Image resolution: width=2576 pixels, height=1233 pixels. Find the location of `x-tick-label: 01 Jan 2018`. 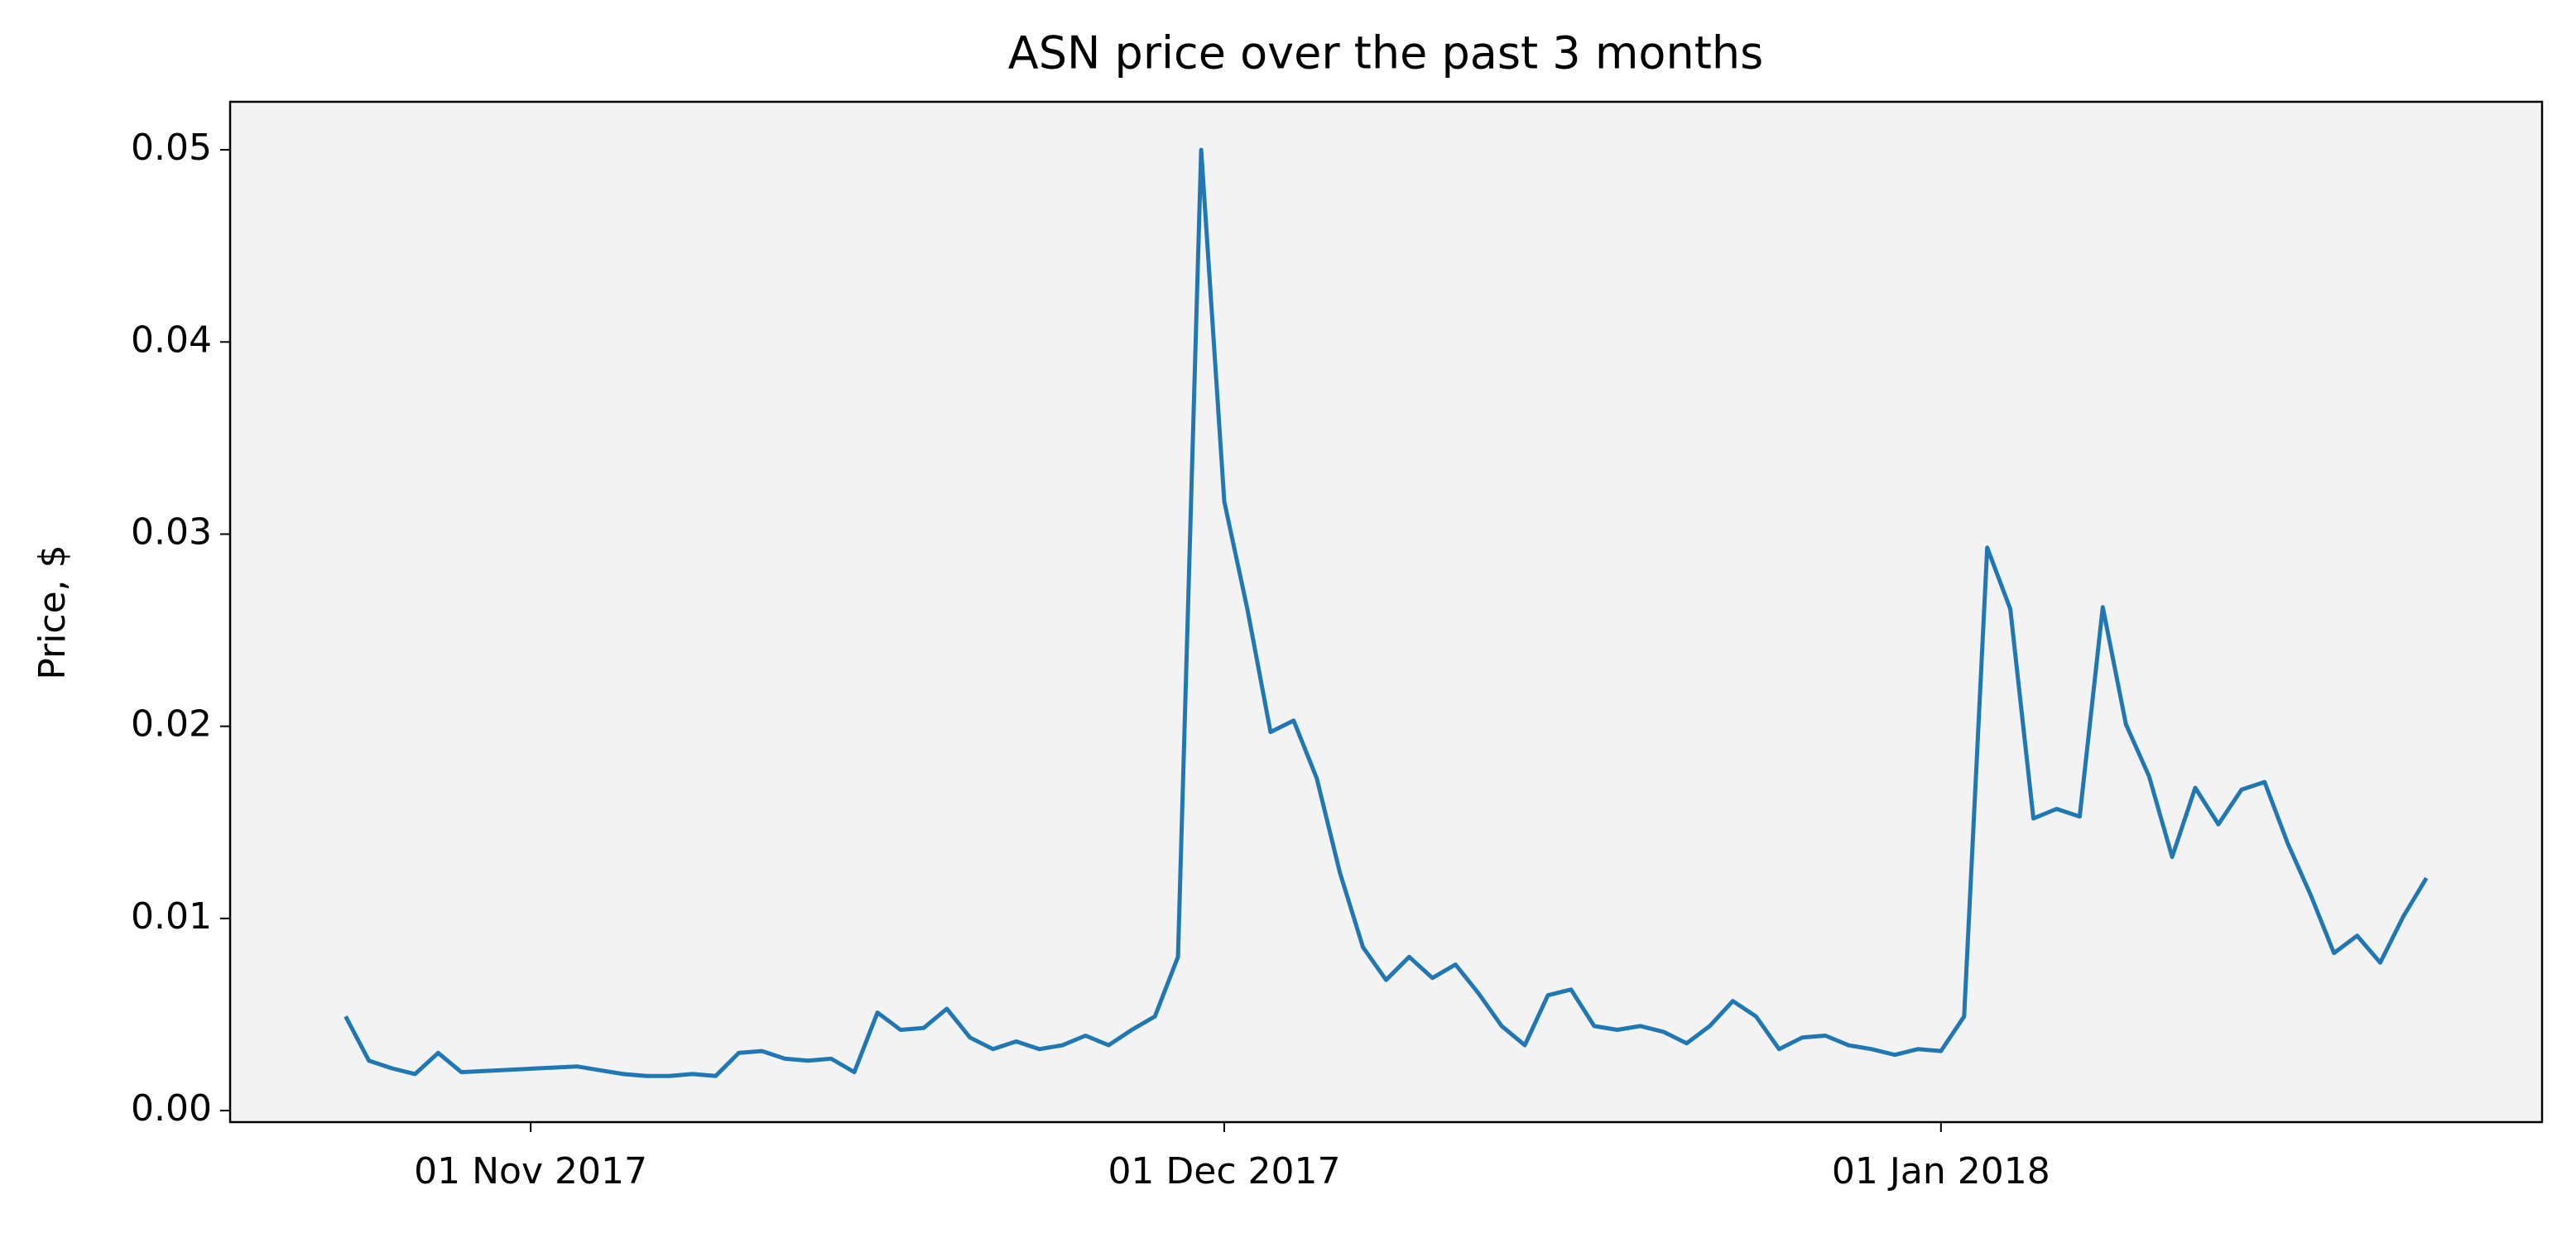

x-tick-label: 01 Jan 2018 is located at coordinates (1941, 1171).